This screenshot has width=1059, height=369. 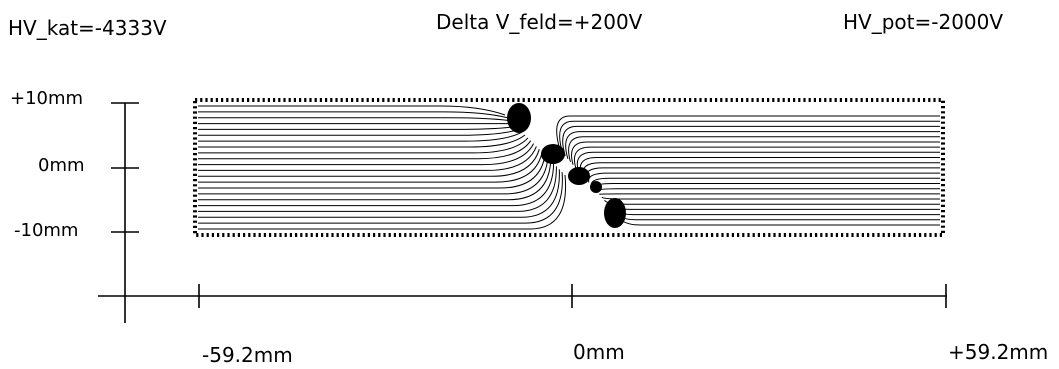 What do you see at coordinates (539, 22) in the screenshot?
I see `delta-v-label: Delta V_feld=+200V` at bounding box center [539, 22].